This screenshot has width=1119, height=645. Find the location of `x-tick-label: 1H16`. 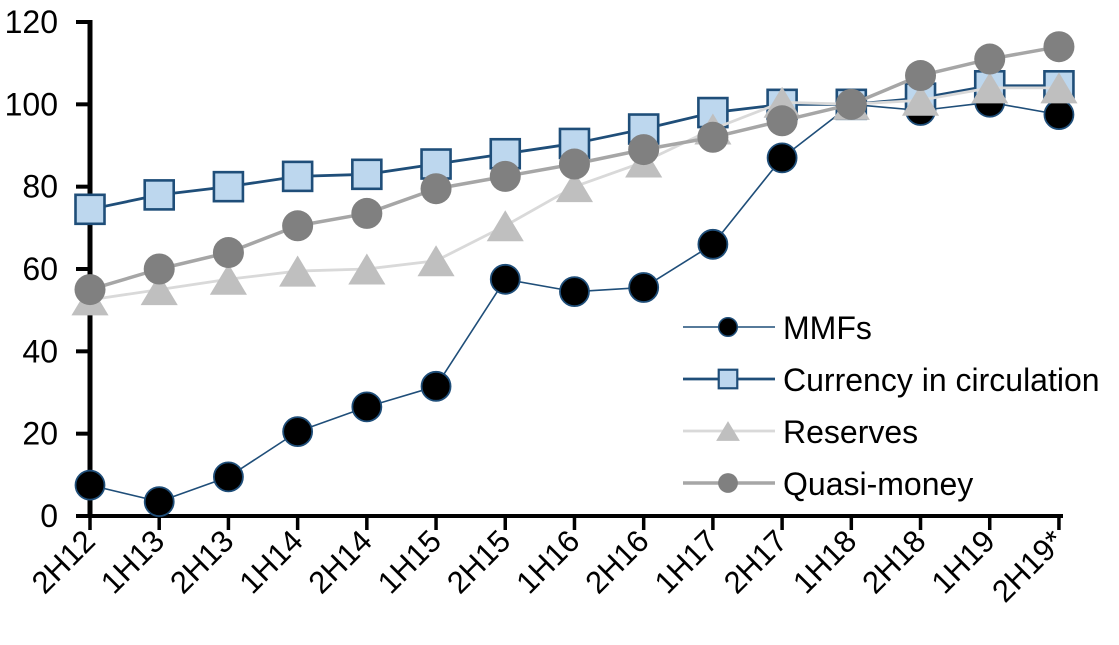

x-tick-label: 1H16 is located at coordinates (547, 561).